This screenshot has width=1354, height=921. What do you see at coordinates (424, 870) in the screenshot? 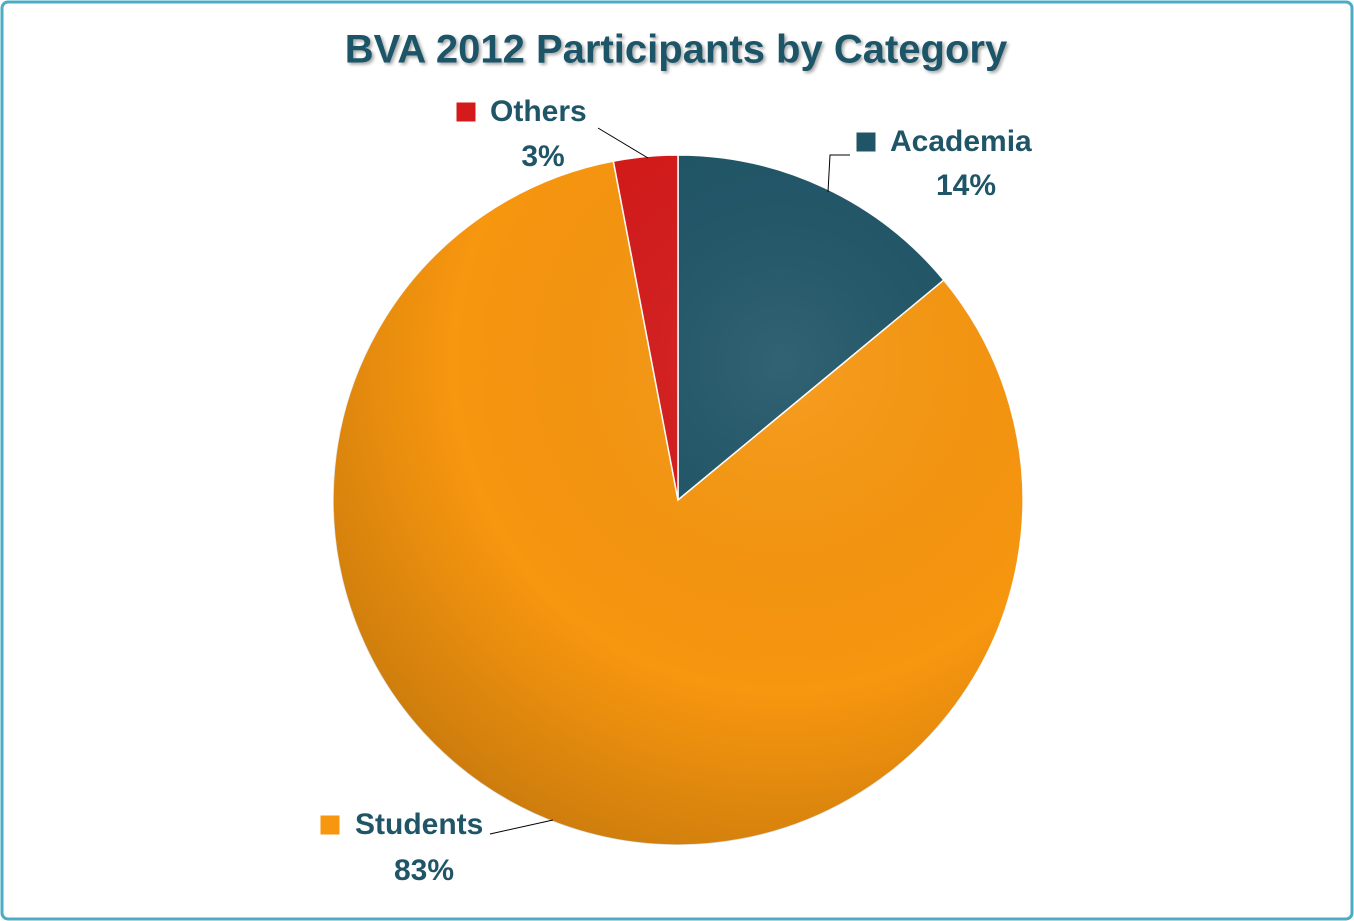
I see `value-label: 83%` at bounding box center [424, 870].